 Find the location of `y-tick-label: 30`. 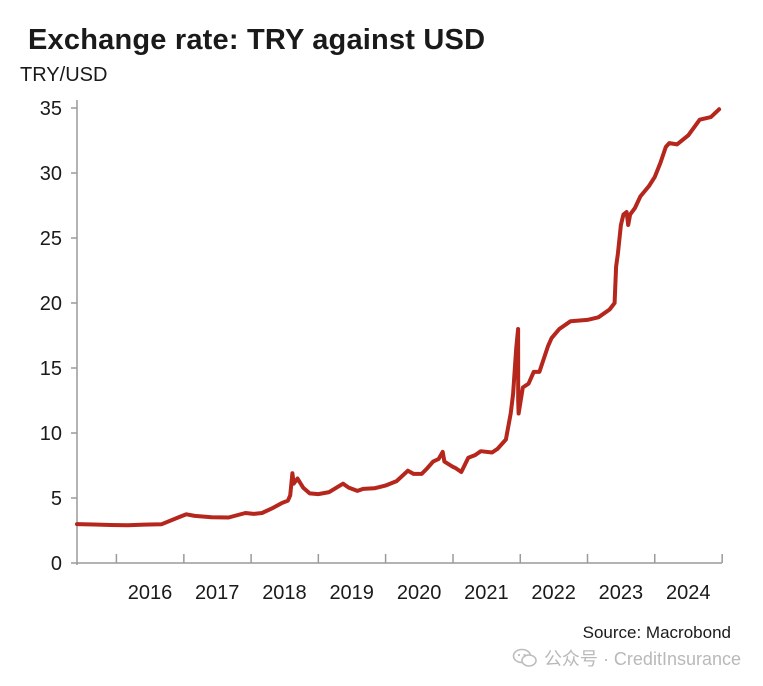

y-tick-label: 30 is located at coordinates (51, 174).